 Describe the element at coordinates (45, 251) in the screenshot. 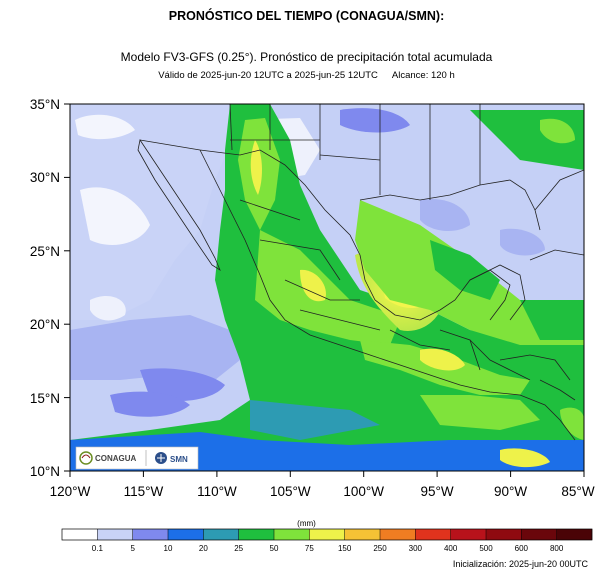

I see `lat-label-25: 25°N` at that location.